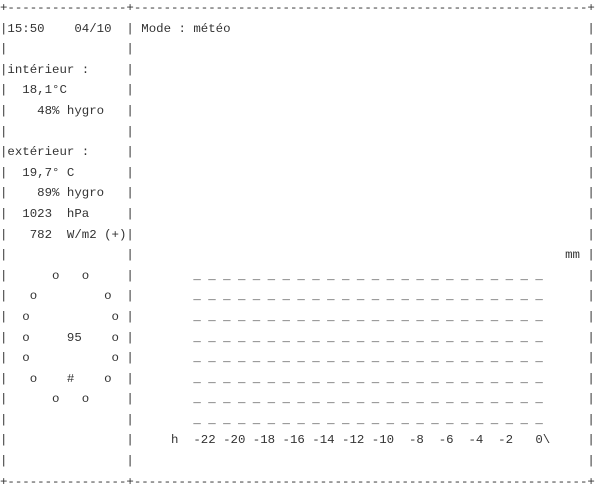  I want to click on terminal-line: | | mm |, so click(297, 255).